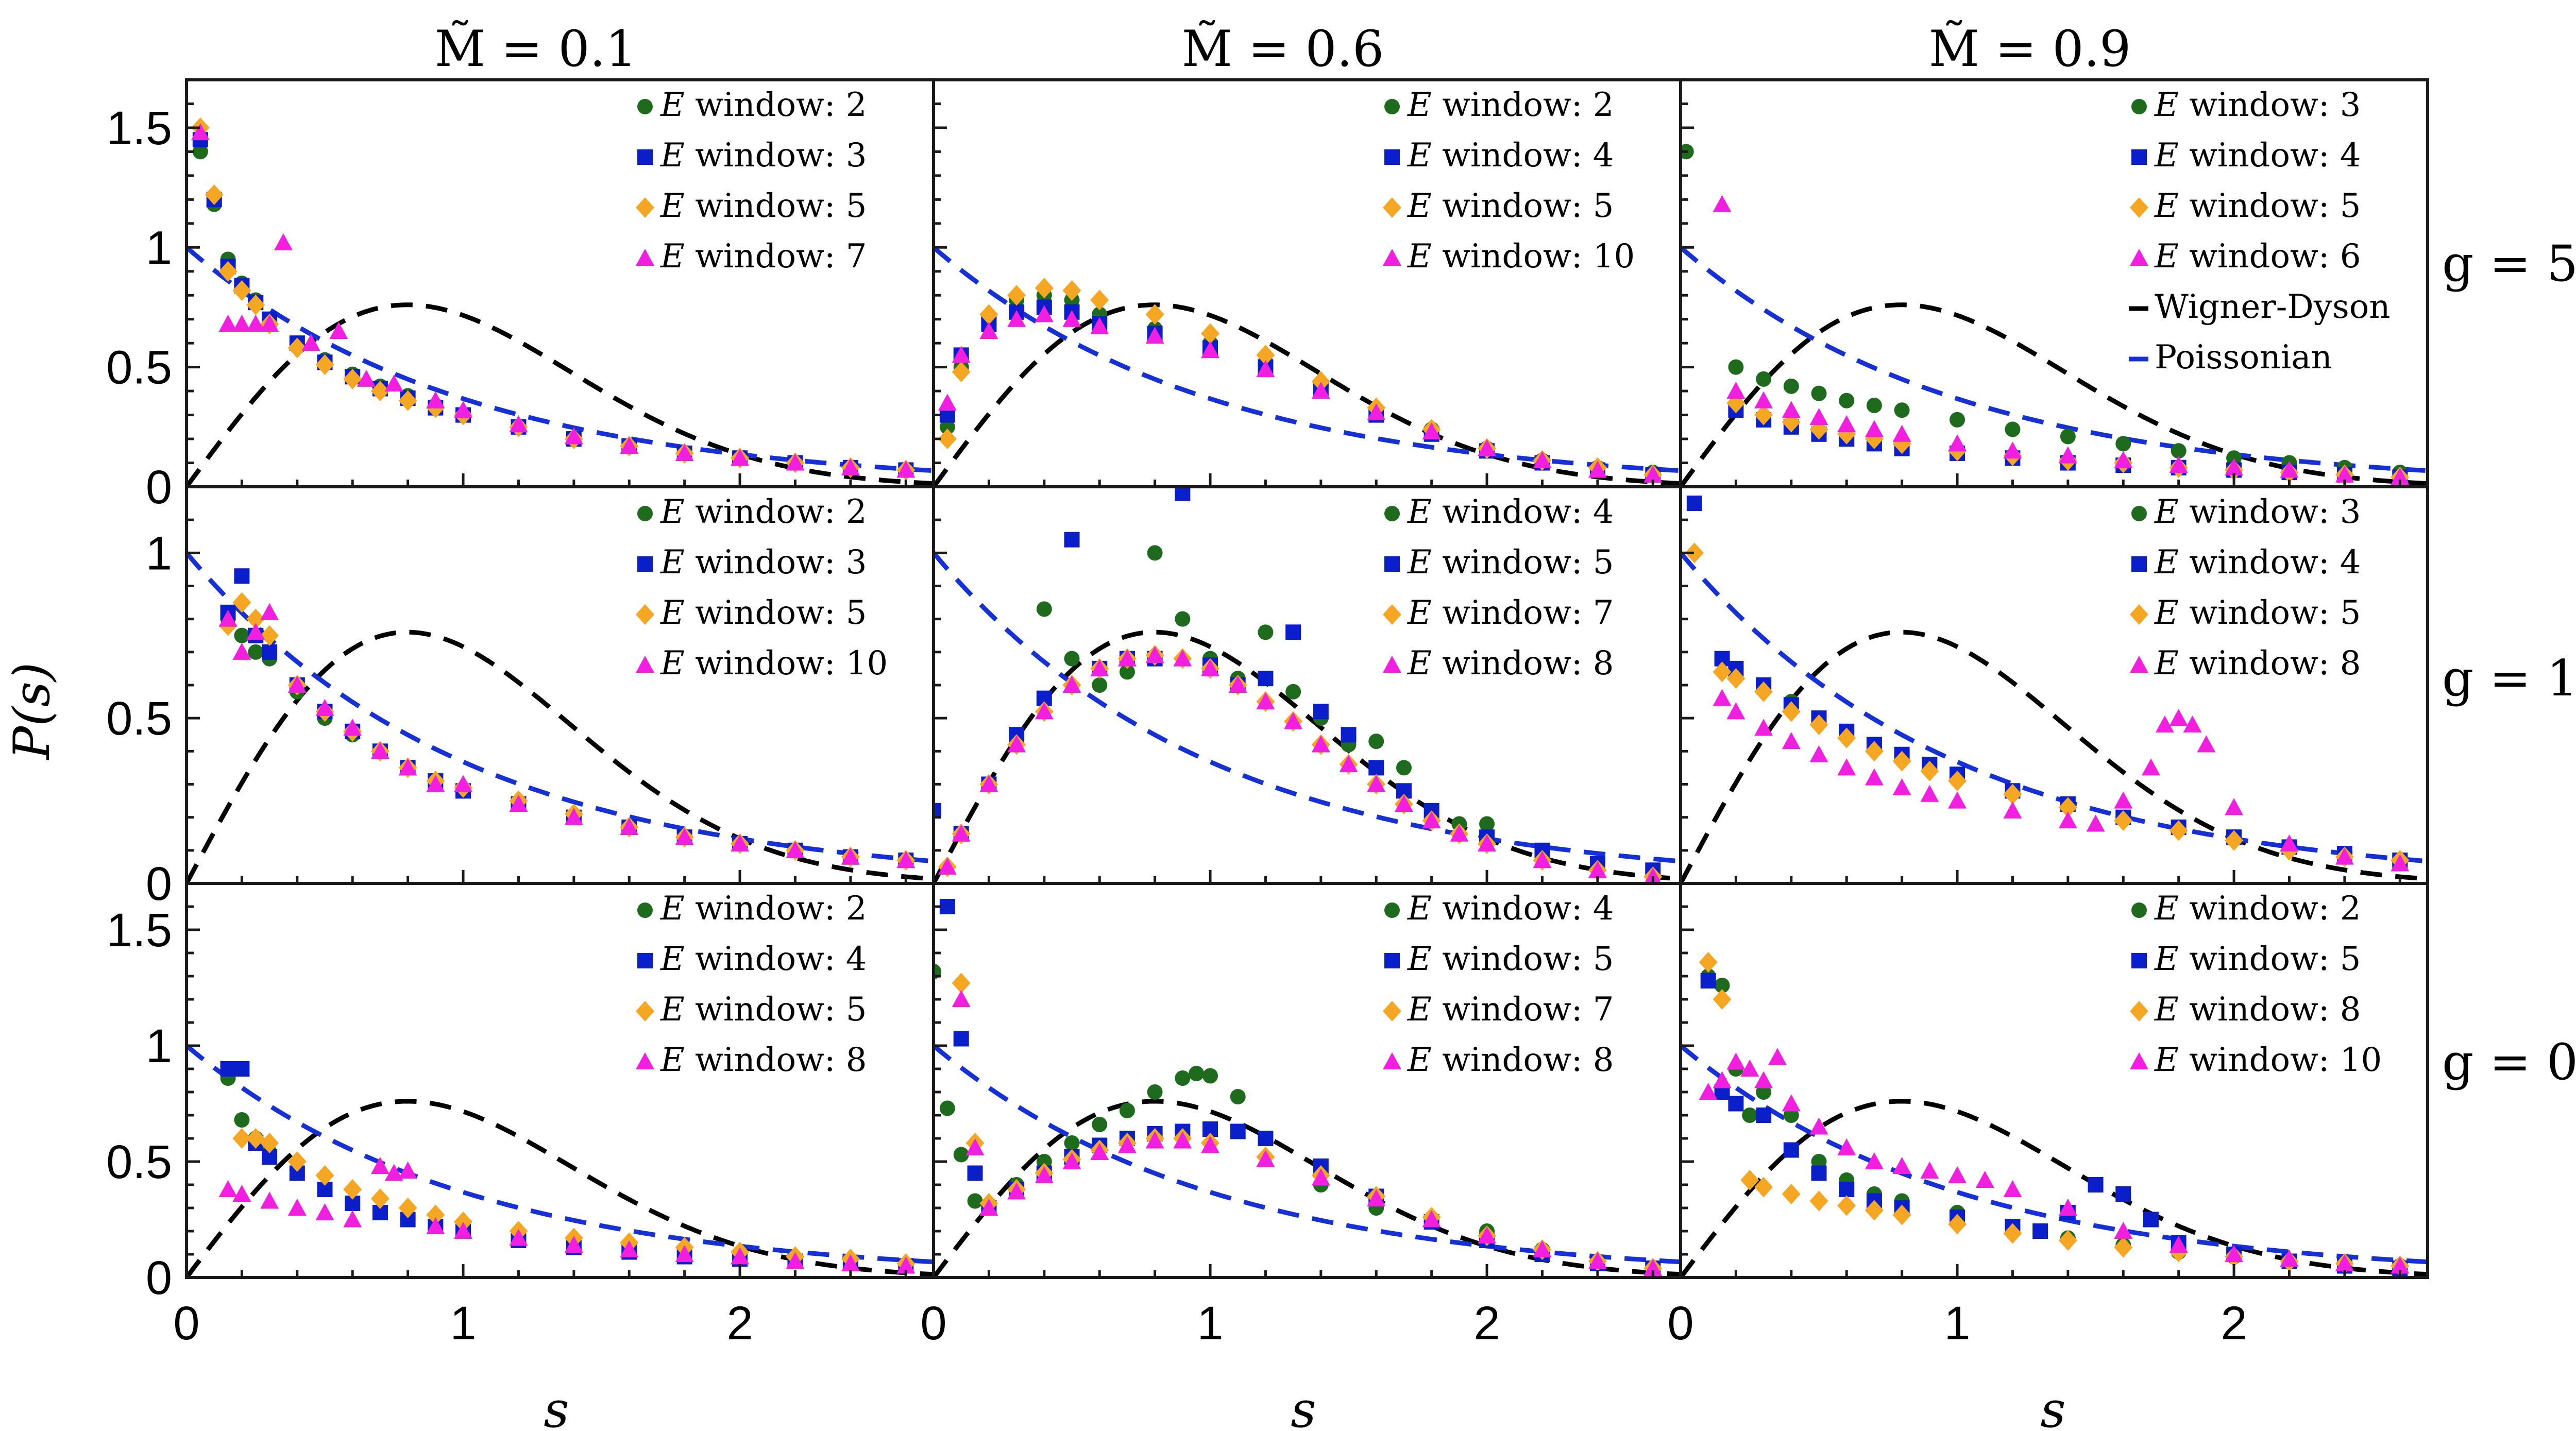 This screenshot has width=2576, height=1431. What do you see at coordinates (159, 1046) in the screenshot?
I see `y-tick-label: 1` at bounding box center [159, 1046].